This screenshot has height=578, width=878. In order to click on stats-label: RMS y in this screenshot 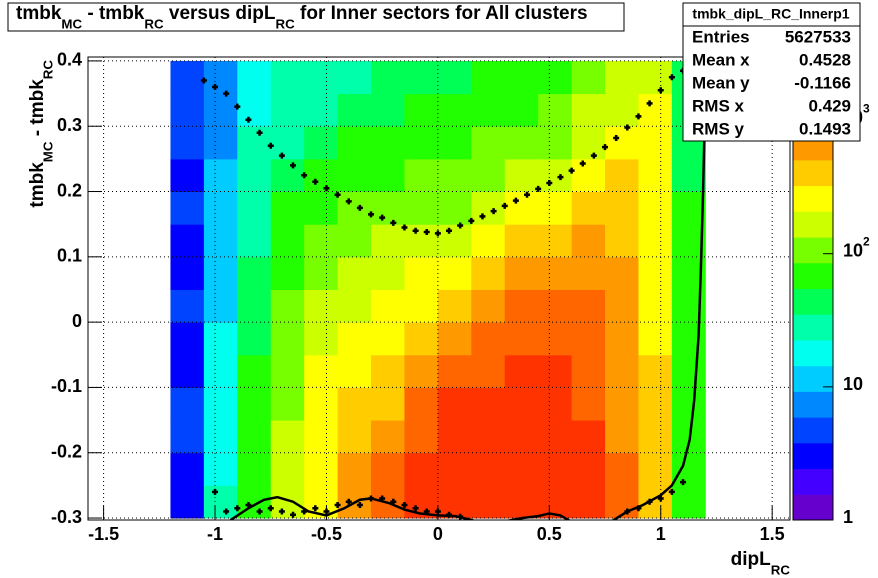, I will do `click(718, 128)`.